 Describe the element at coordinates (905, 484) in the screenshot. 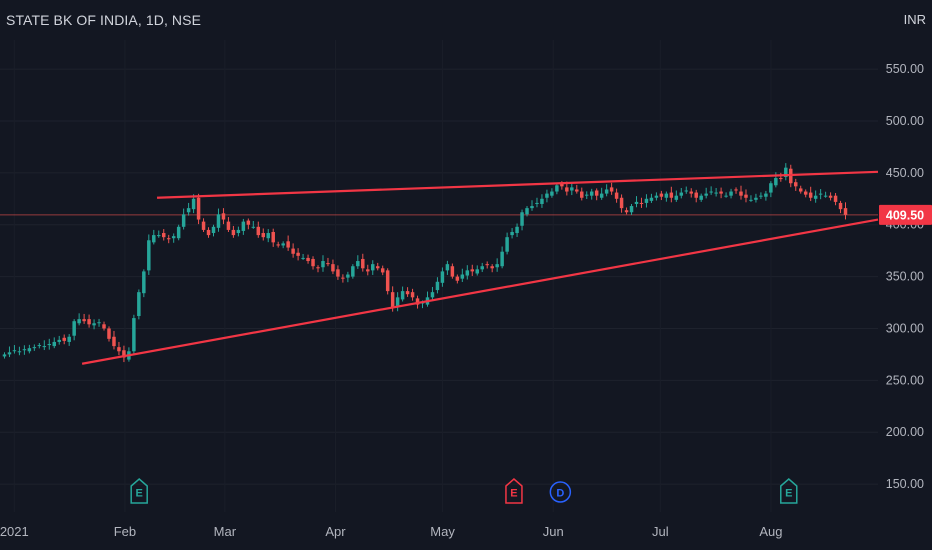

I see `price-tick-label: 150.00` at that location.